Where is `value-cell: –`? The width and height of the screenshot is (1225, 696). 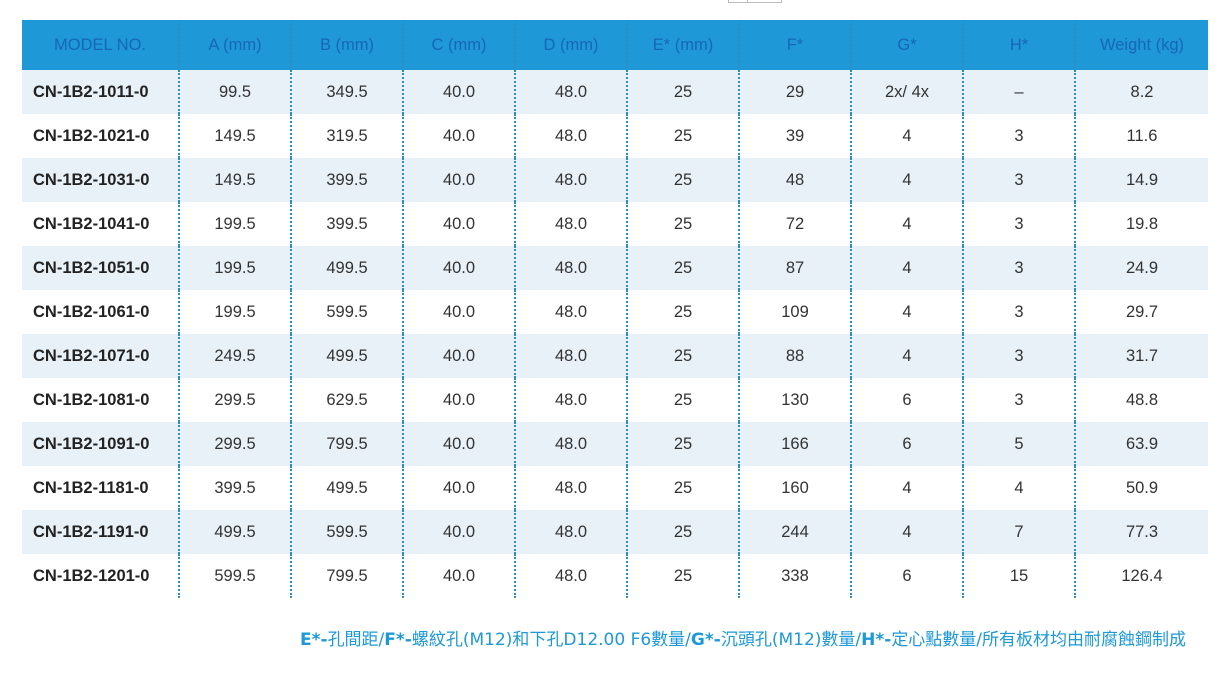
value-cell: – is located at coordinates (1018, 92).